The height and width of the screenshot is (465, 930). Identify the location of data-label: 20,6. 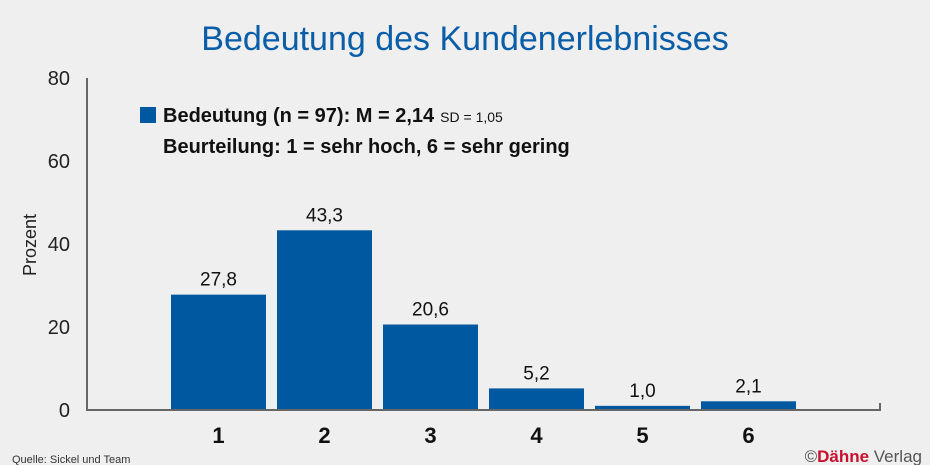
(430, 310).